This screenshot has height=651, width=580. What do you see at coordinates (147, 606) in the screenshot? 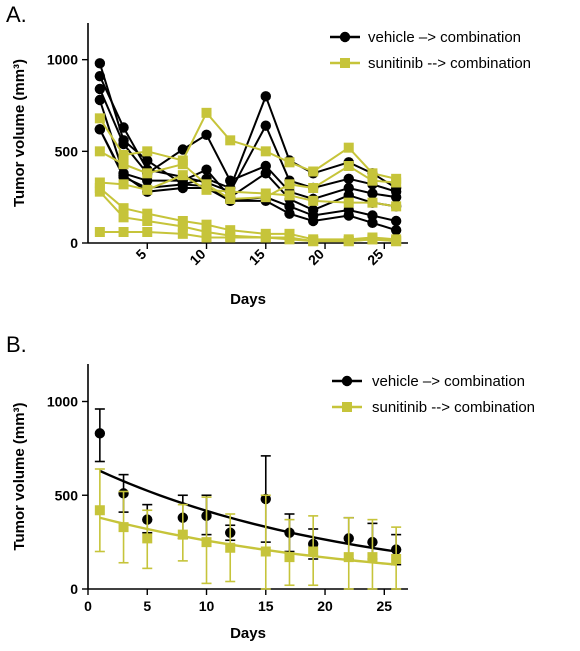
I see `x-tick-label: 5` at bounding box center [147, 606].